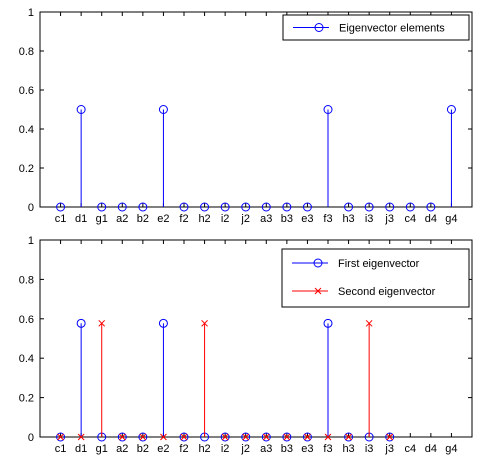 Image resolution: width=481 pixels, height=459 pixels. I want to click on x-tick-label: b2, so click(143, 449).